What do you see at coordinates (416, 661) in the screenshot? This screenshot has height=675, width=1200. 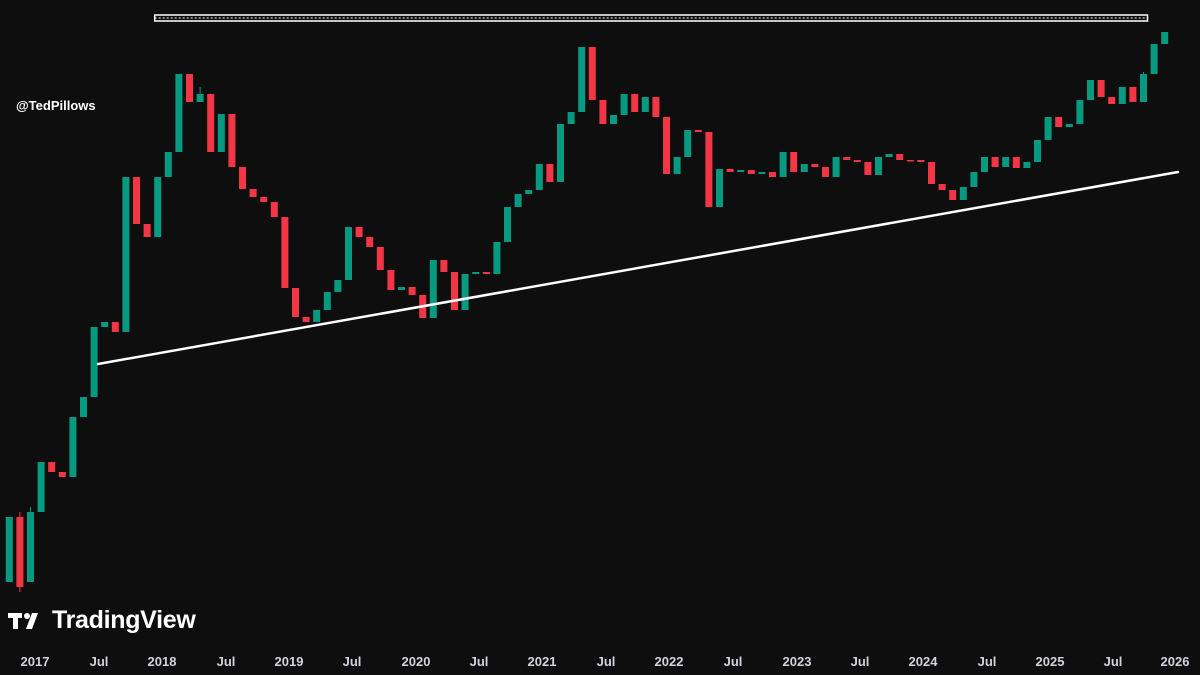 I see `x-tick-year: 2020` at bounding box center [416, 661].